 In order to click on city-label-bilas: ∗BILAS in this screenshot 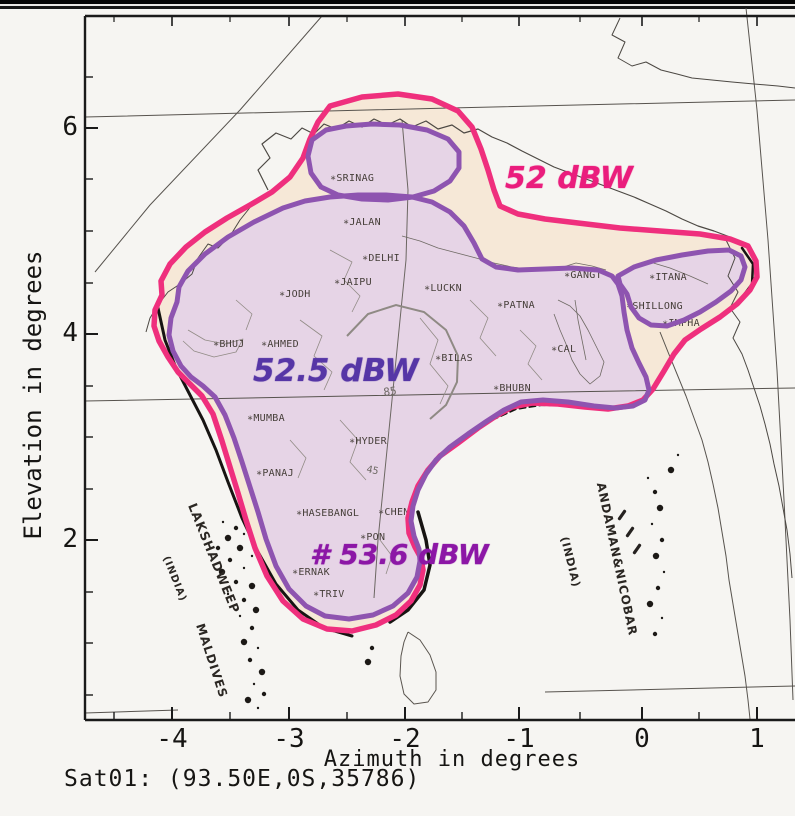, I will do `click(454, 358)`.